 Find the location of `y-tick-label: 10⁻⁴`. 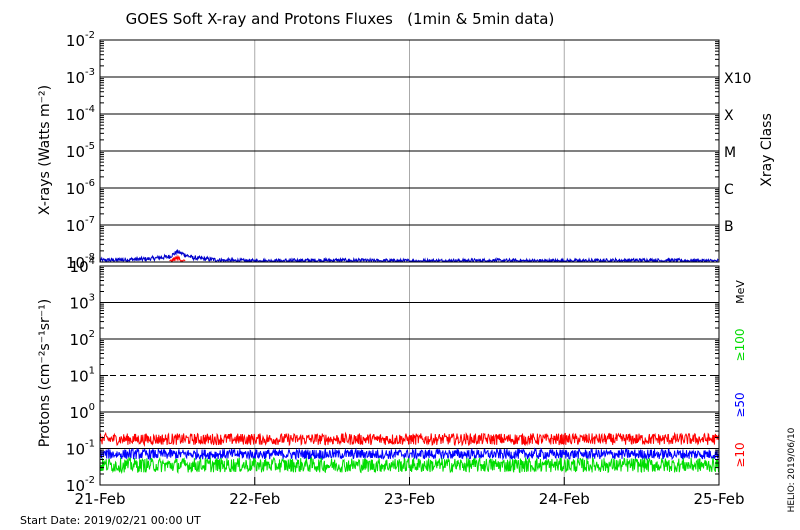

y-tick-label: 10⁻⁴ is located at coordinates (80, 114).